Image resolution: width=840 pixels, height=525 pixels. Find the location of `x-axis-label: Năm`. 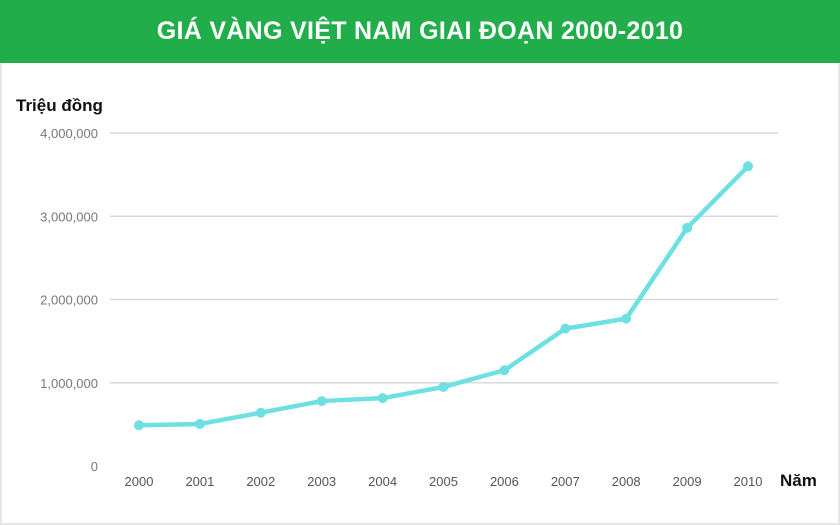

x-axis-label: Năm is located at coordinates (798, 480).